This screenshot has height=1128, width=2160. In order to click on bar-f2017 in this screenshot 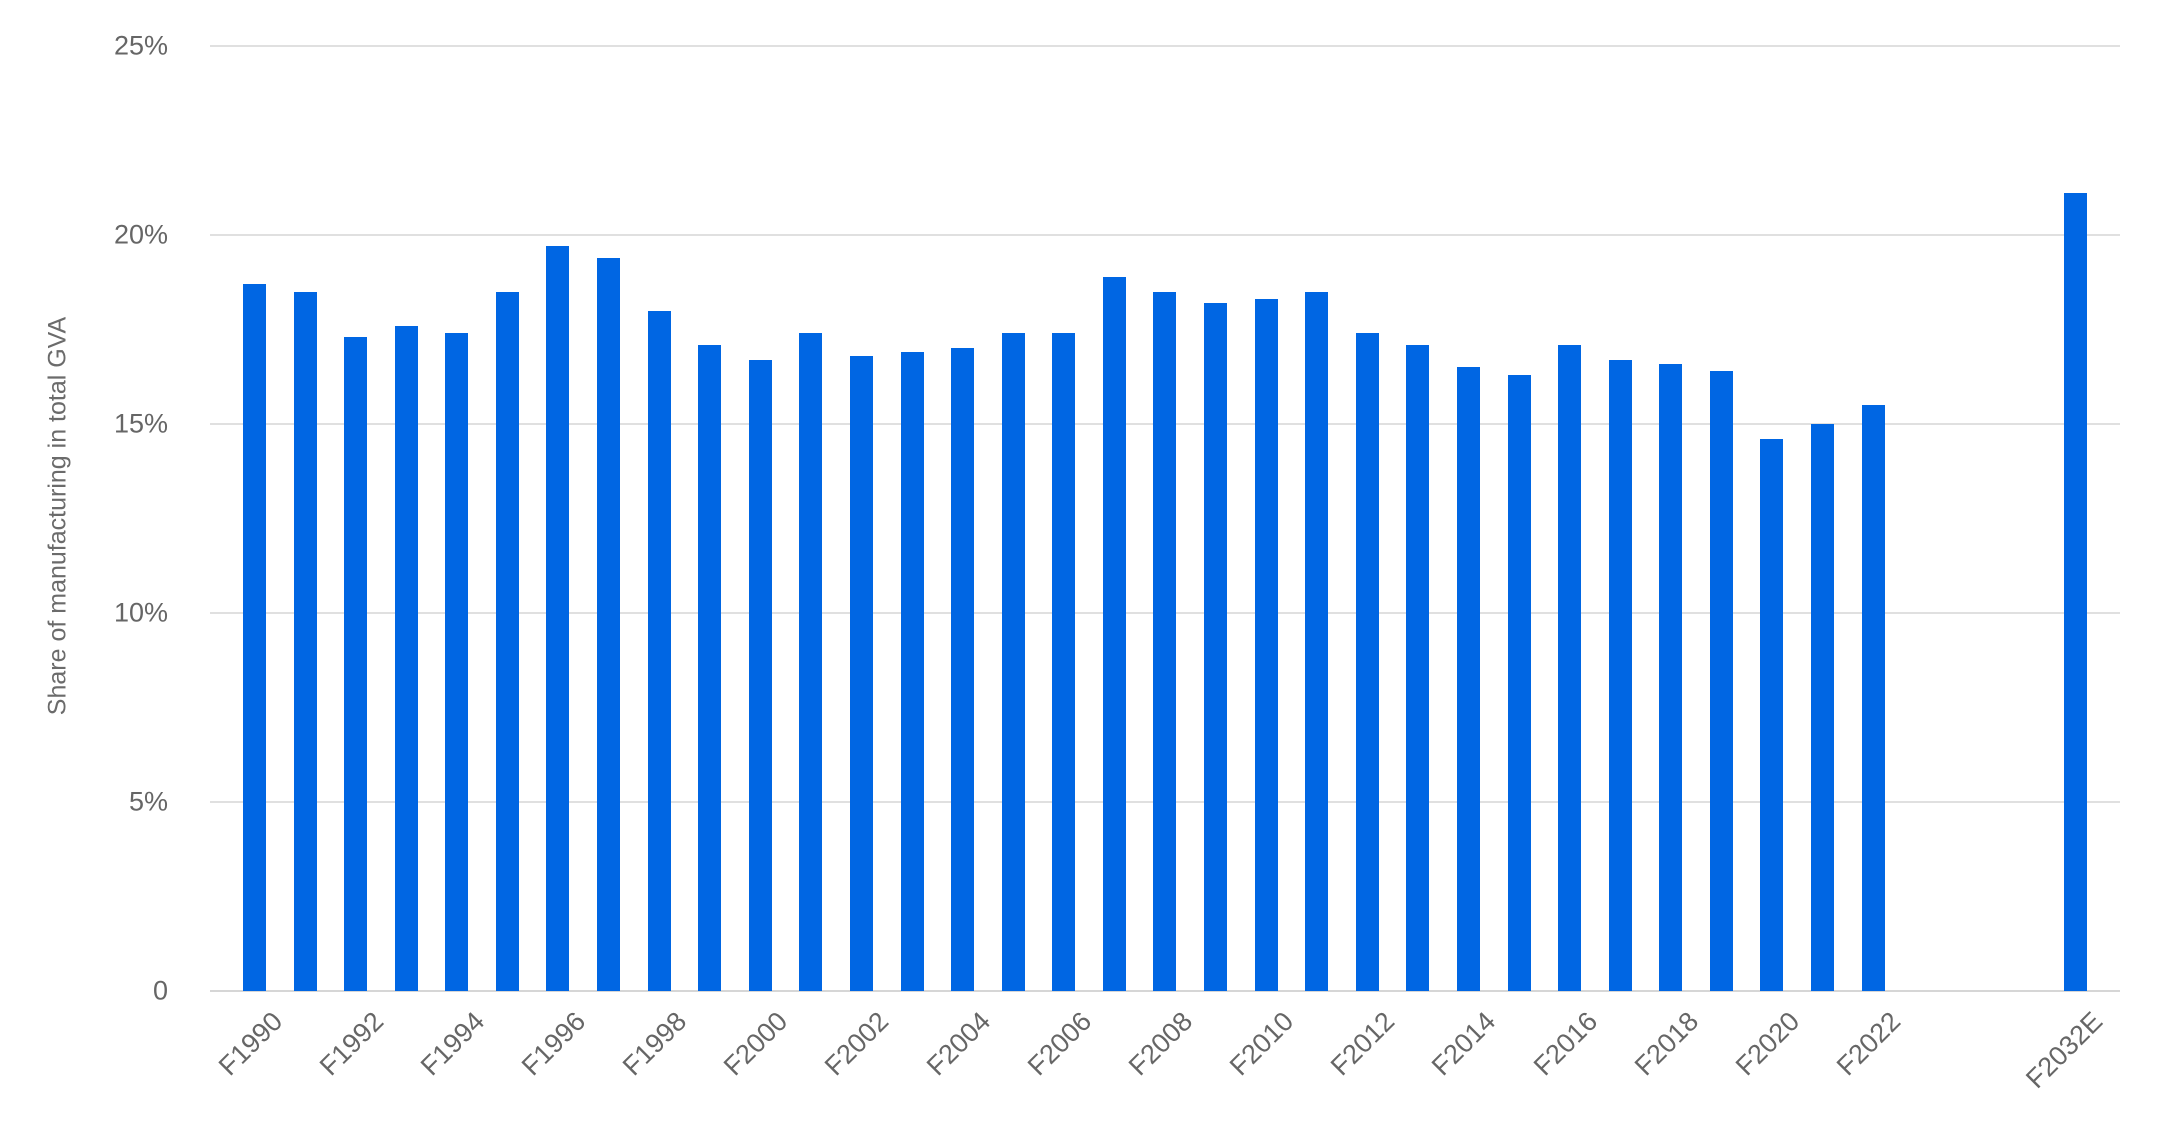, I will do `click(1620, 675)`.